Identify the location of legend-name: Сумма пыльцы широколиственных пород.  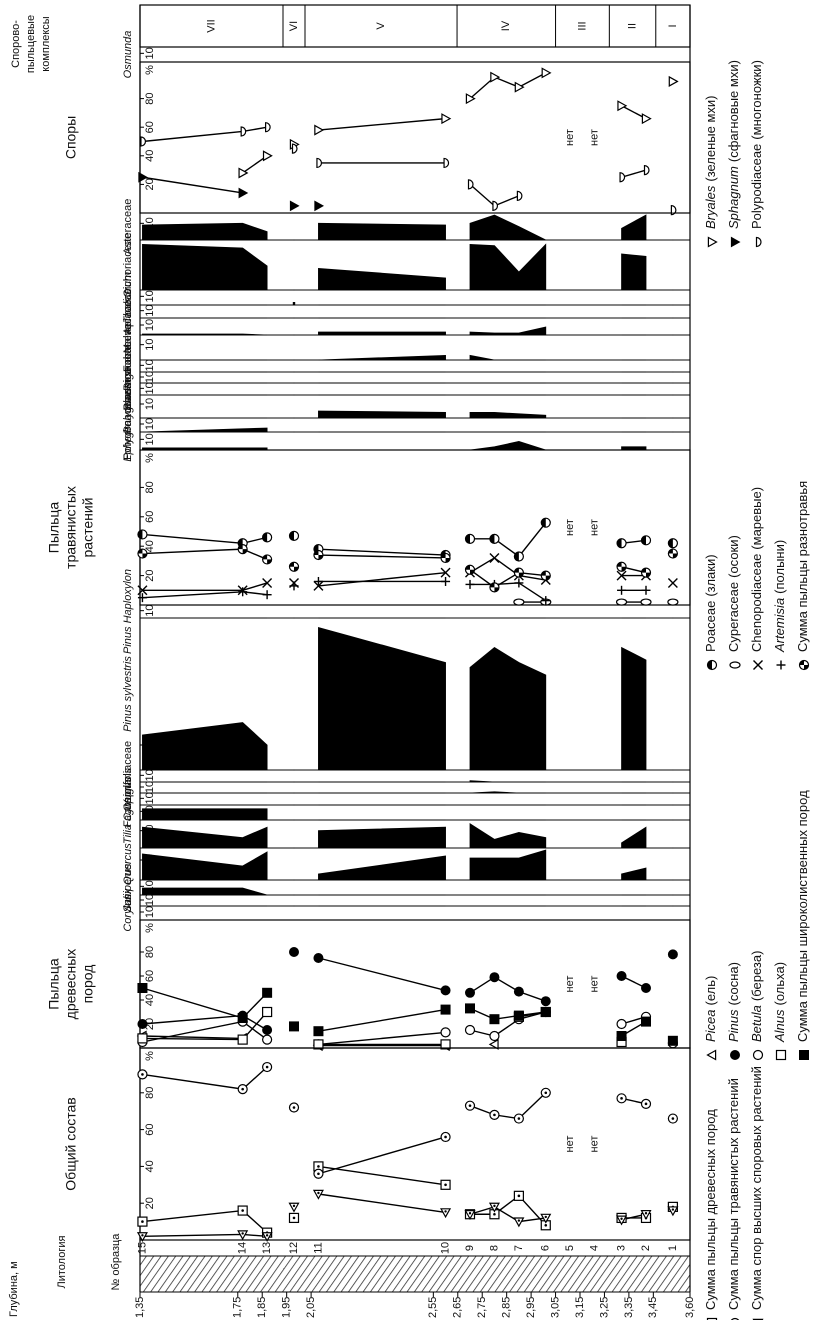
(802, 916).